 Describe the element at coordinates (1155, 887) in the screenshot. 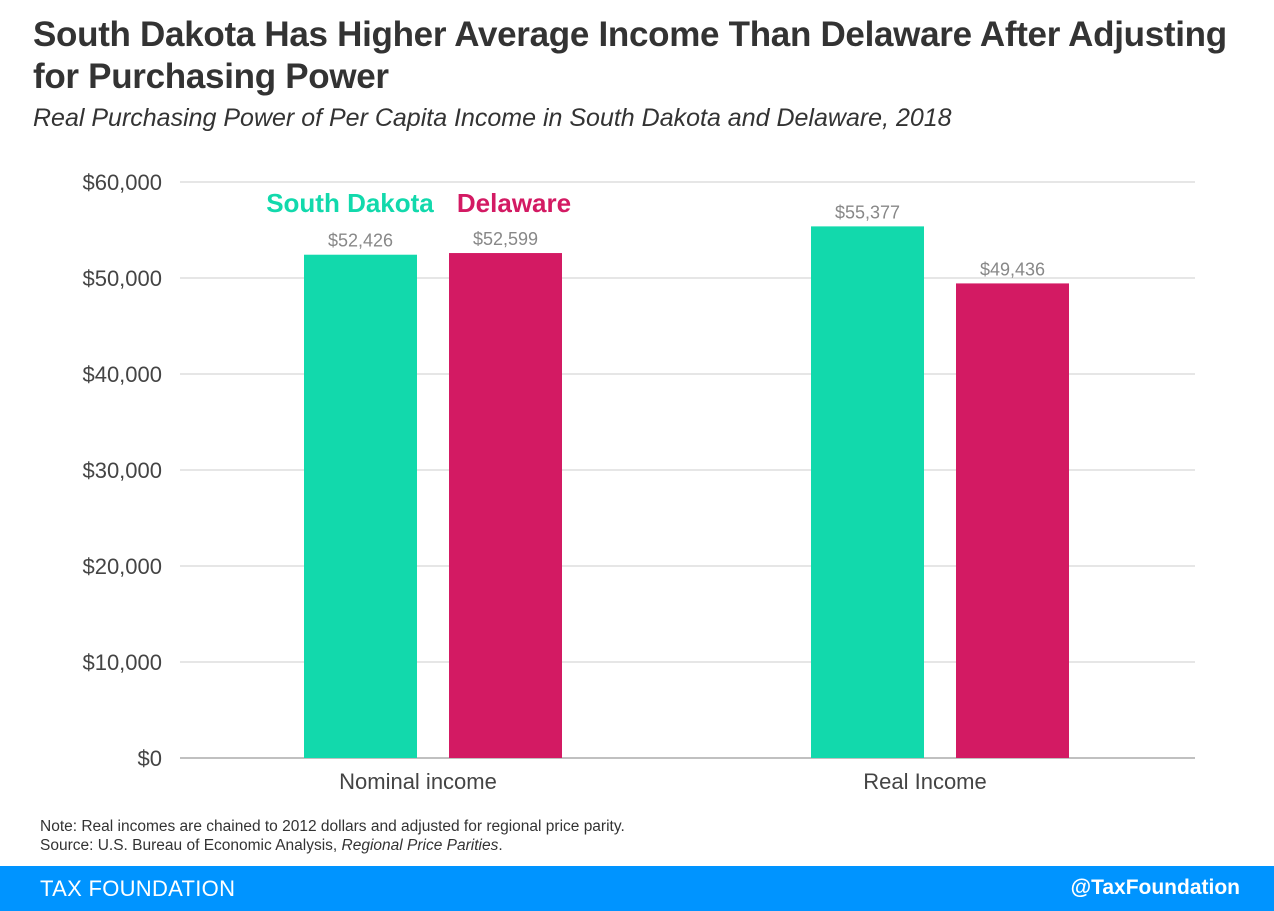

I see `footer-handle: @TaxFoundation` at that location.